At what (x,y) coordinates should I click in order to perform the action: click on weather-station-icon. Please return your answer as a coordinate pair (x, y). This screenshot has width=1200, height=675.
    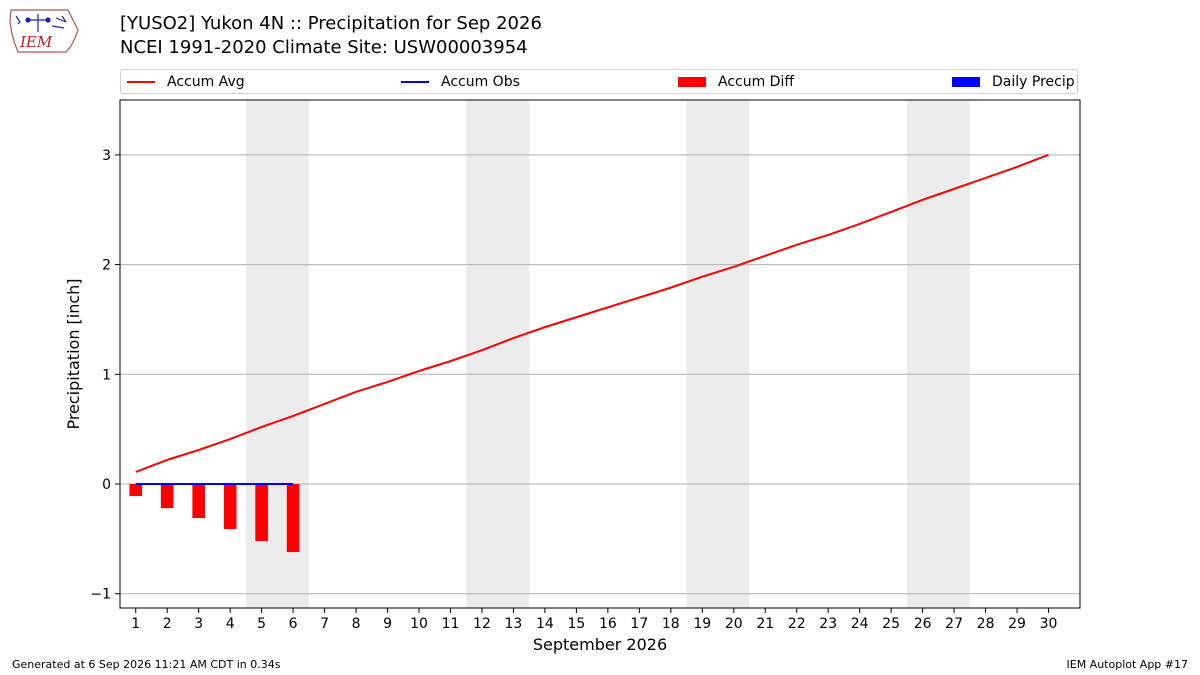
    Looking at the image, I should click on (41, 23).